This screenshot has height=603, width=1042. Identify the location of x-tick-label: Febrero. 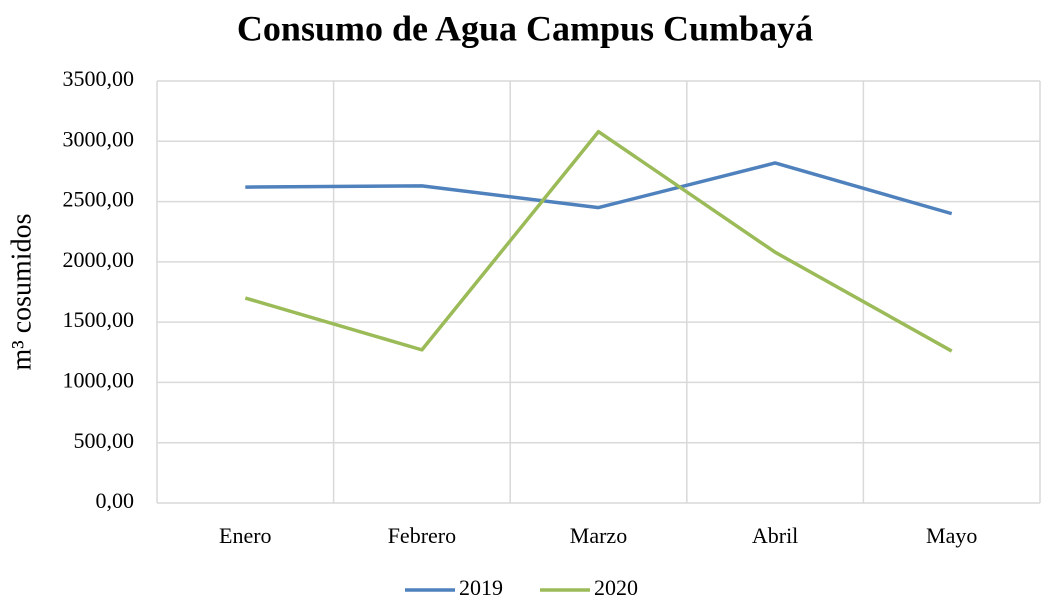
(422, 535).